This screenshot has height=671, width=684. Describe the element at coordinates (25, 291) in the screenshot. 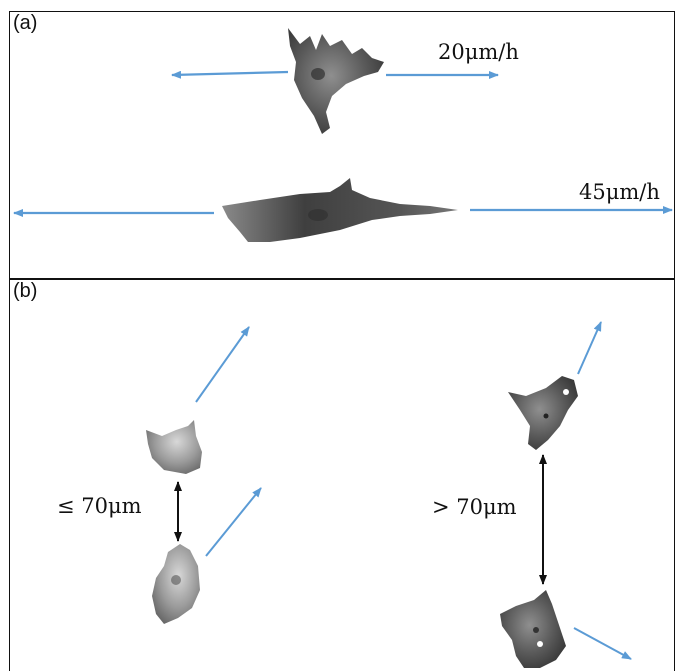

I see `panel-b-label: (b)` at that location.